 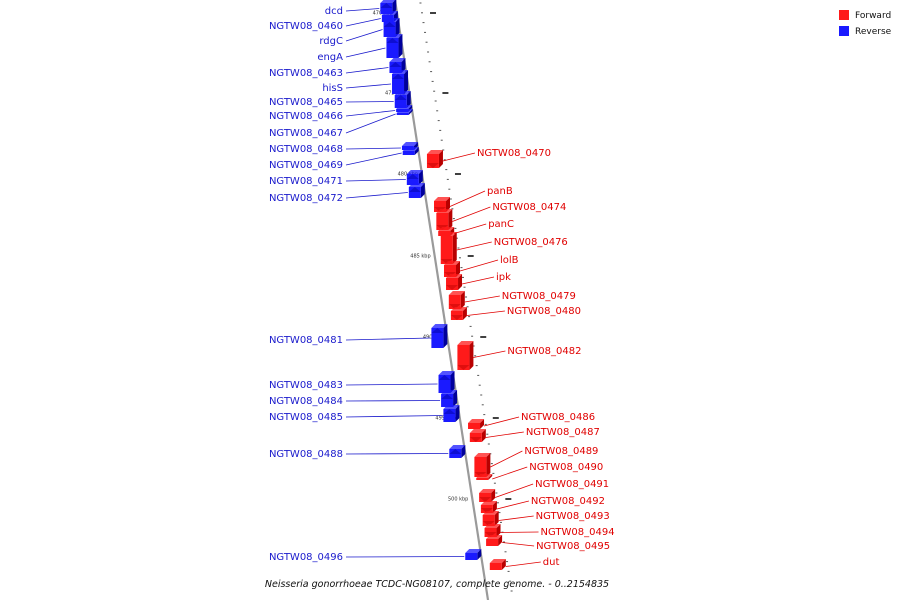 I want to click on reverse-gene-label: NGTW08_0469, so click(x=306, y=165).